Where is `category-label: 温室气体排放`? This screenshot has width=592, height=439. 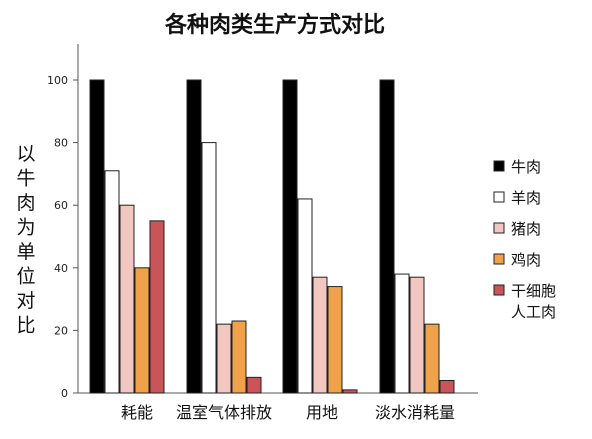 category-label: 温室气体排放 is located at coordinates (224, 412).